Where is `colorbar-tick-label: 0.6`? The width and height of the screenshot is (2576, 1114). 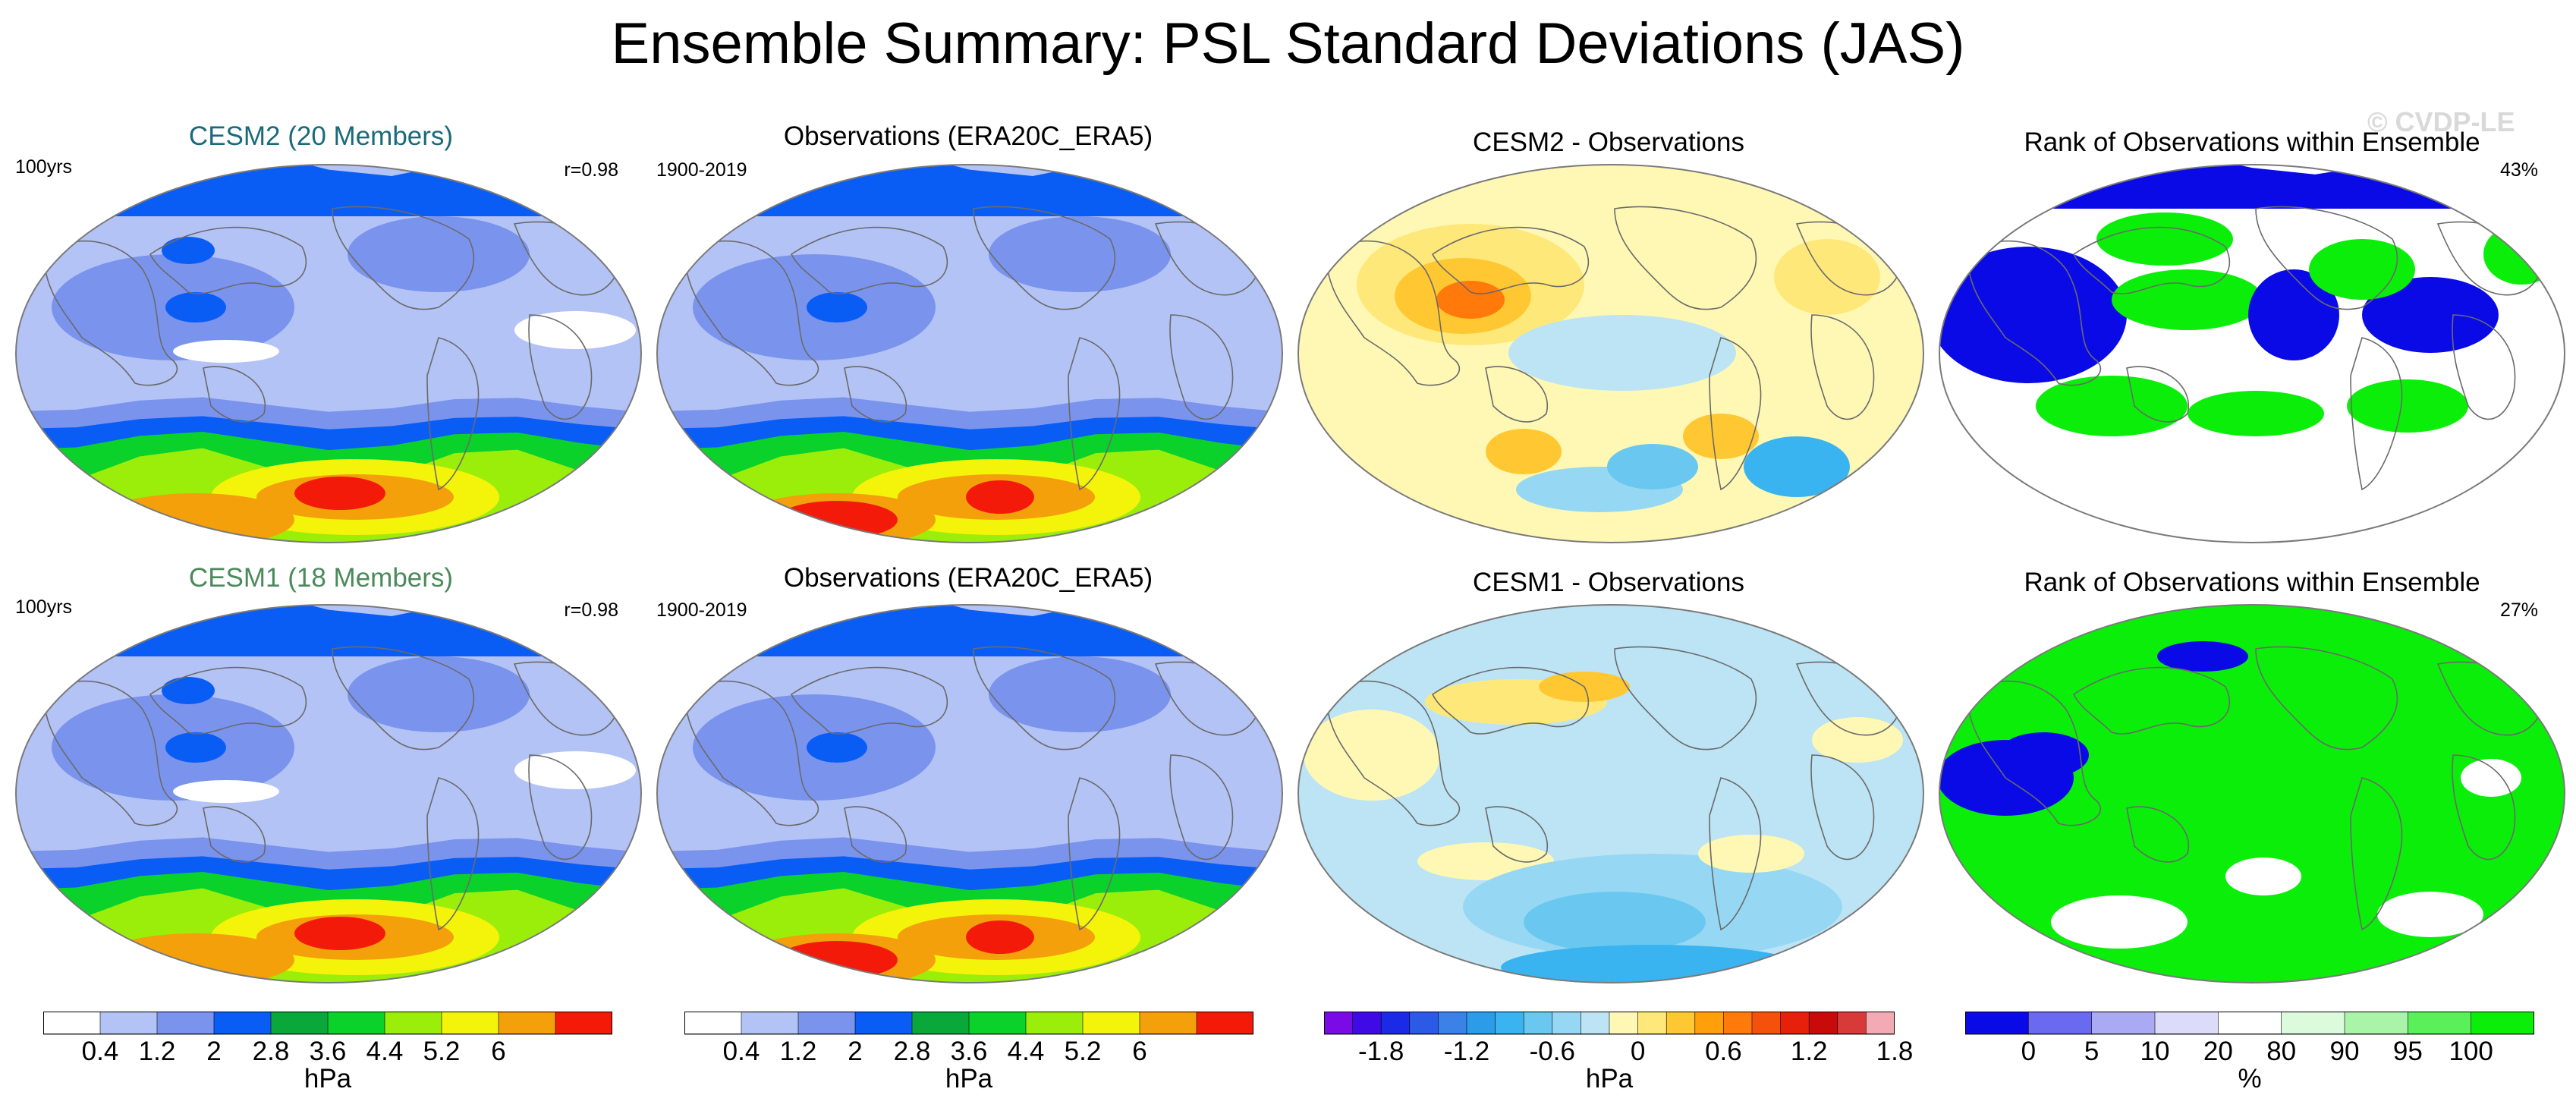 colorbar-tick-label: 0.6 is located at coordinates (1723, 1051).